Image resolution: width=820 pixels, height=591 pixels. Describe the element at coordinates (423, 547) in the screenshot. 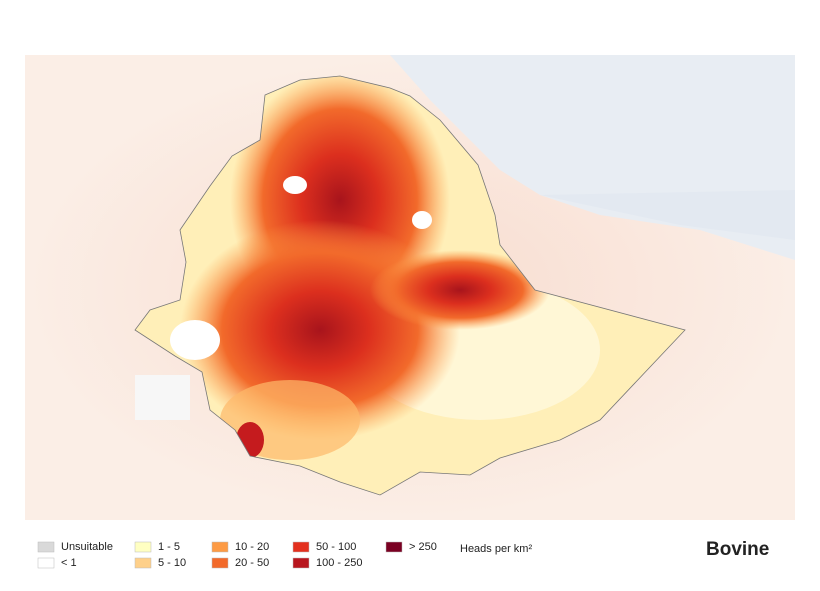

I see `legend-label: > 250` at that location.